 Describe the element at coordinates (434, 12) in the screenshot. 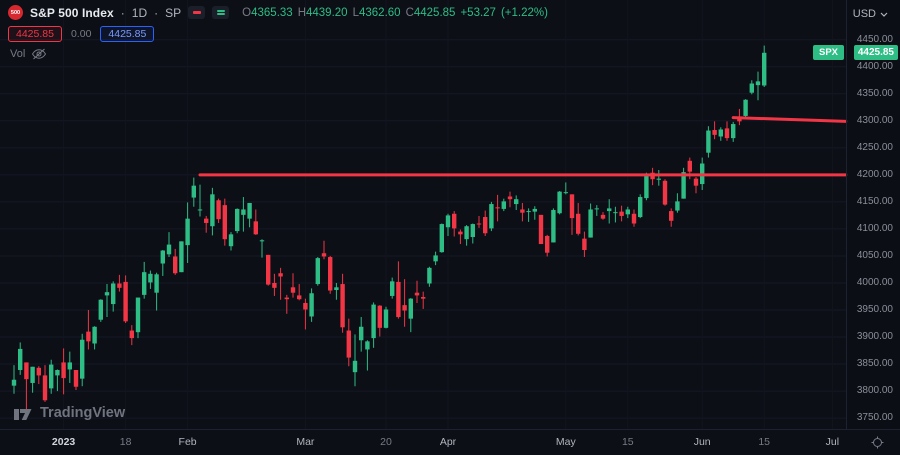

I see `close-value: 4425.85` at that location.